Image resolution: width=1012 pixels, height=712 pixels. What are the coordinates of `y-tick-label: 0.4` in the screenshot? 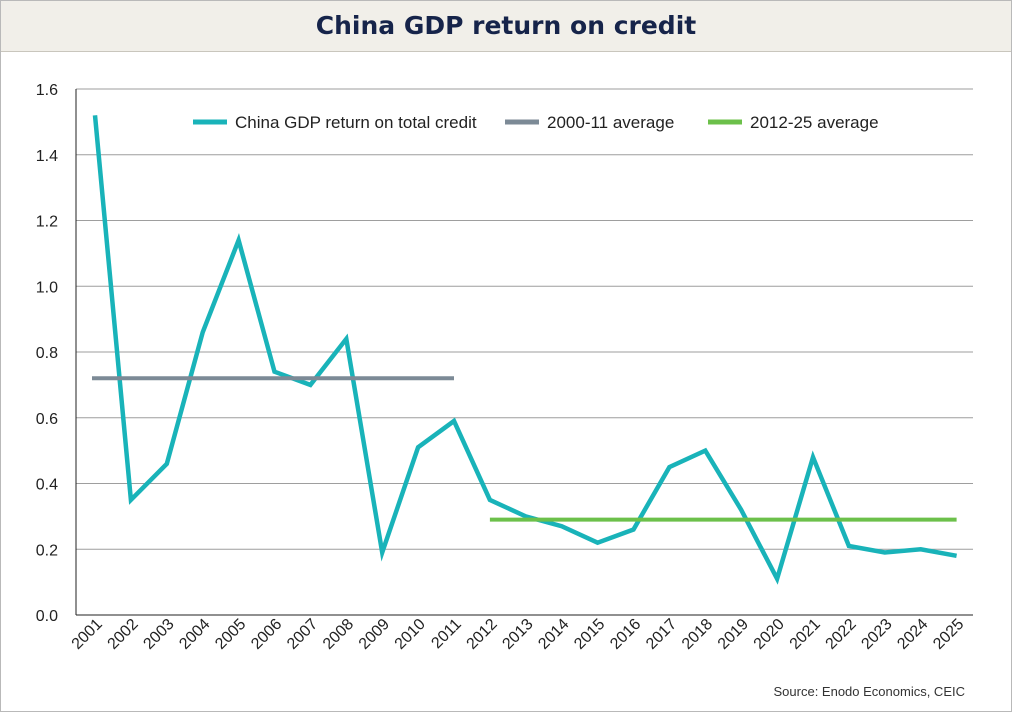 It's located at (47, 485).